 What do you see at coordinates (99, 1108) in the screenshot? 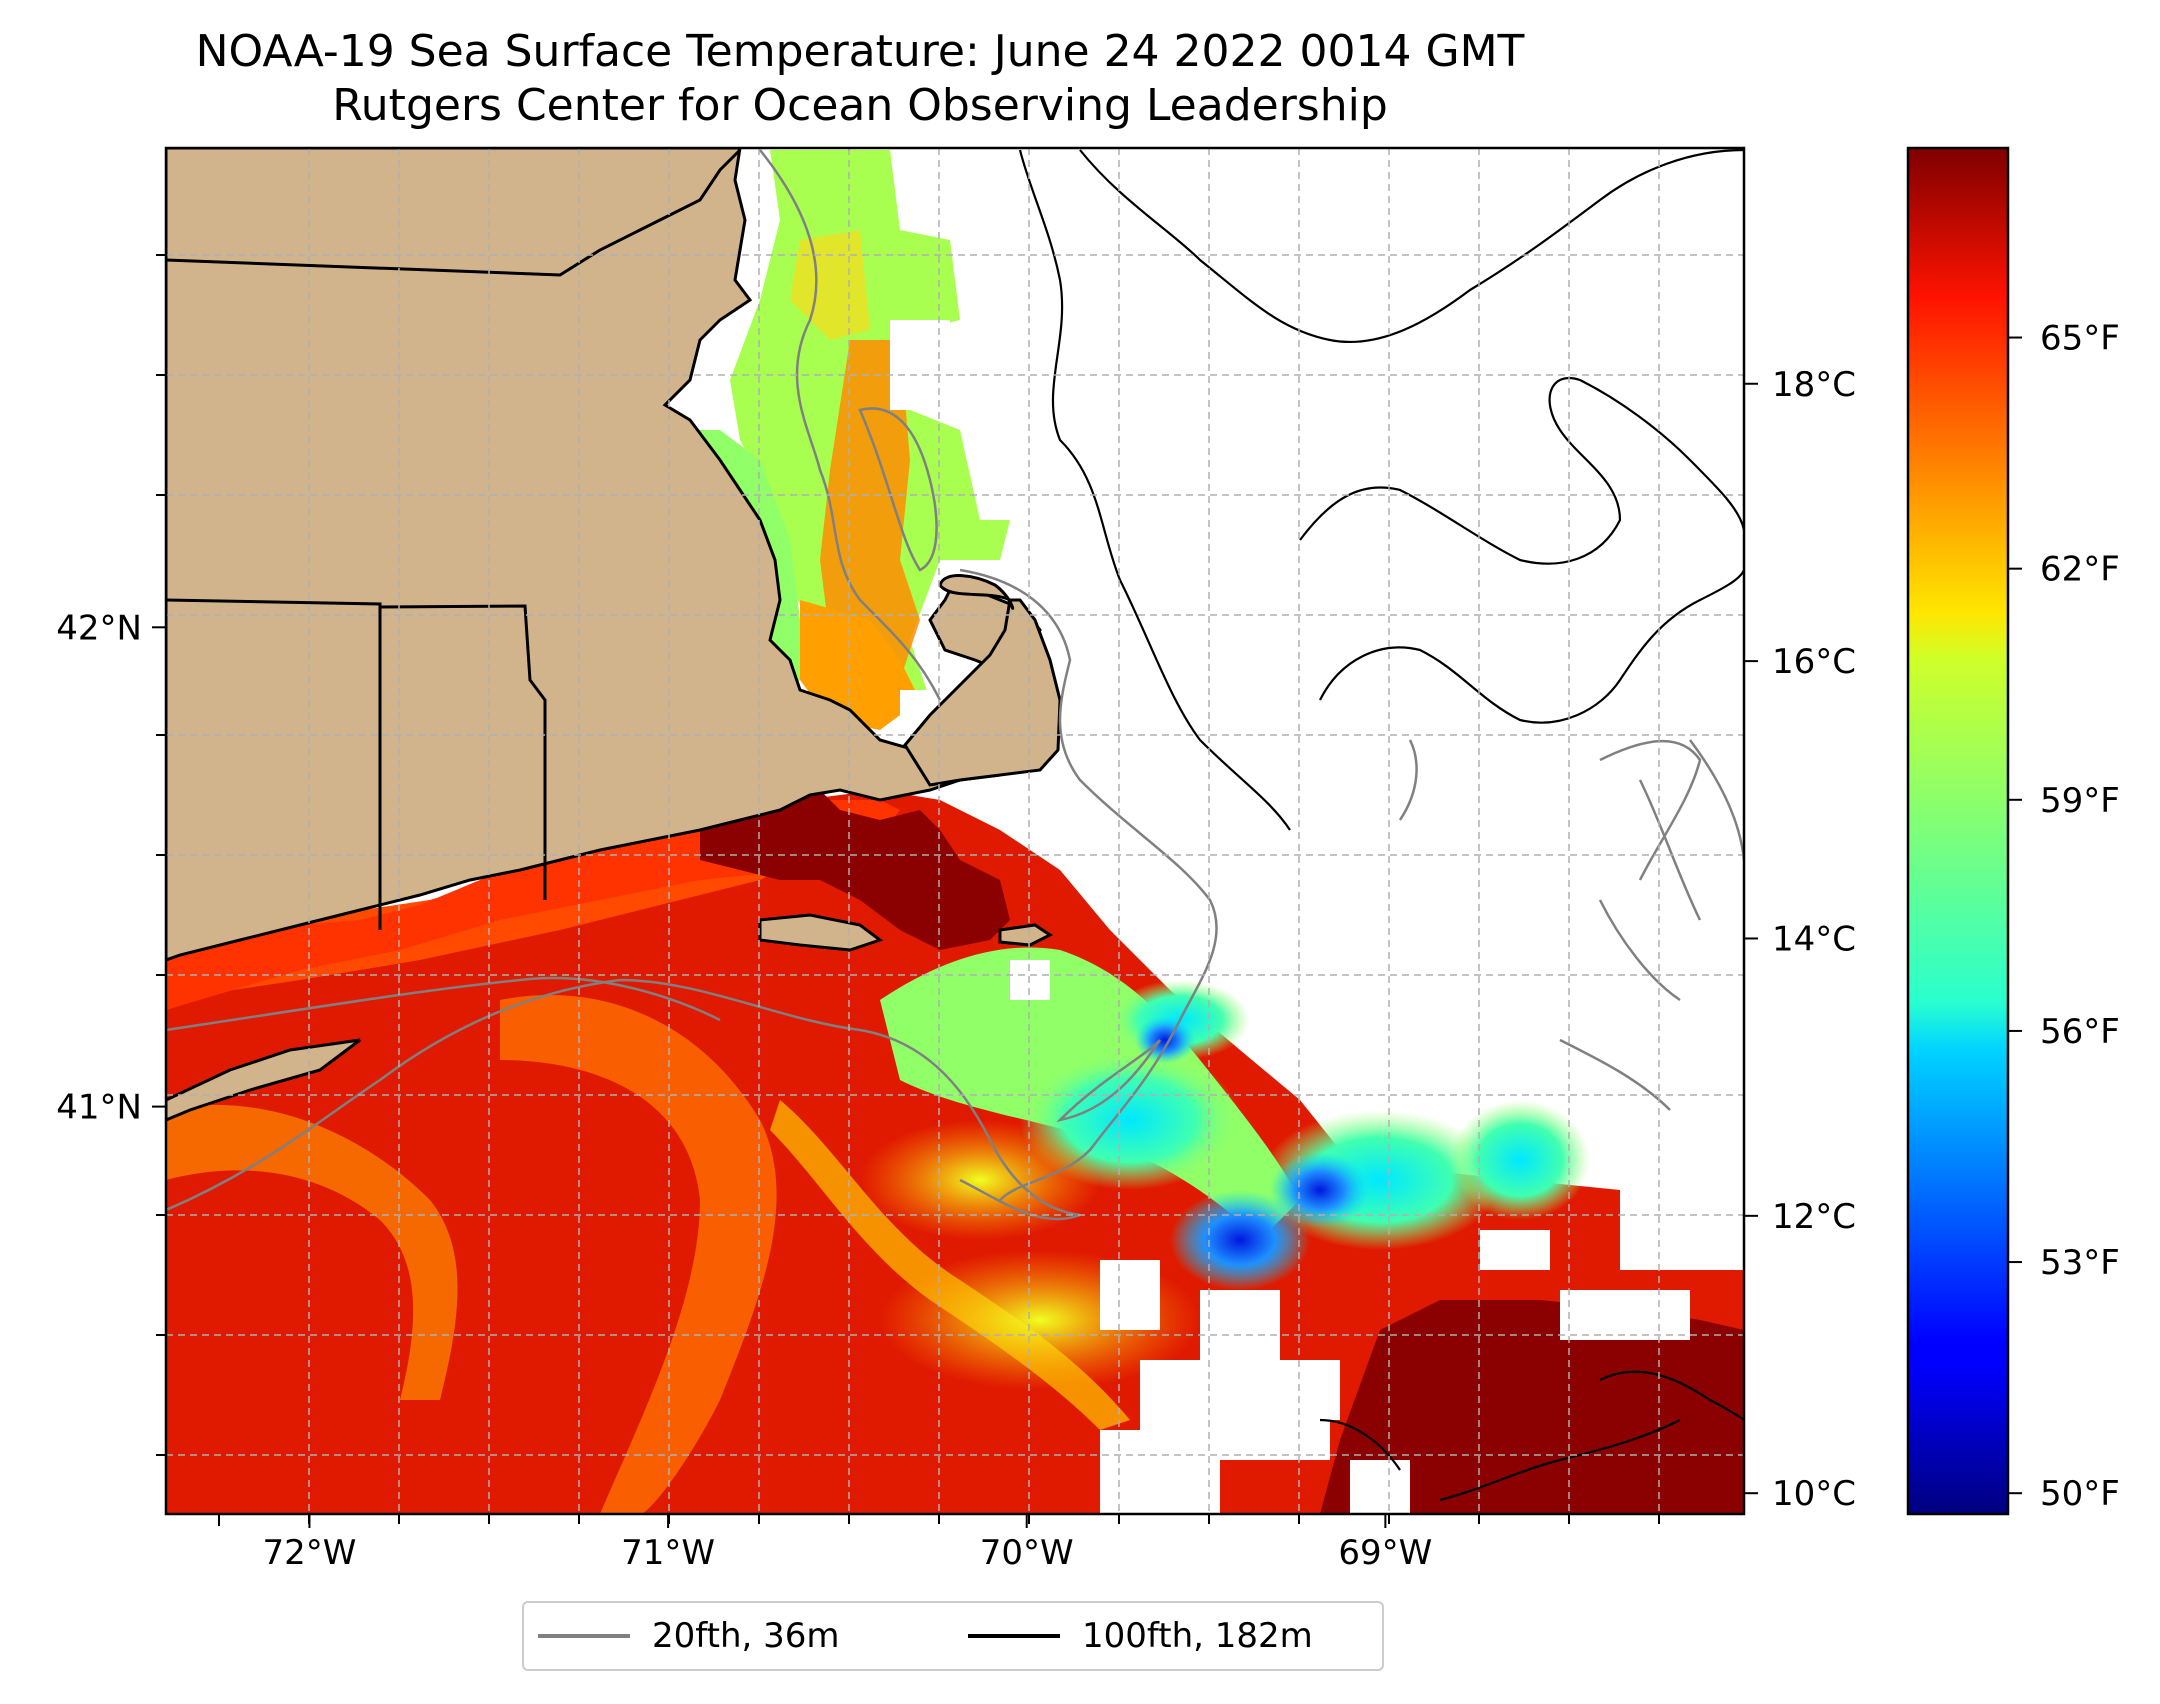
I see `y-tick-label: 41°N` at bounding box center [99, 1108].